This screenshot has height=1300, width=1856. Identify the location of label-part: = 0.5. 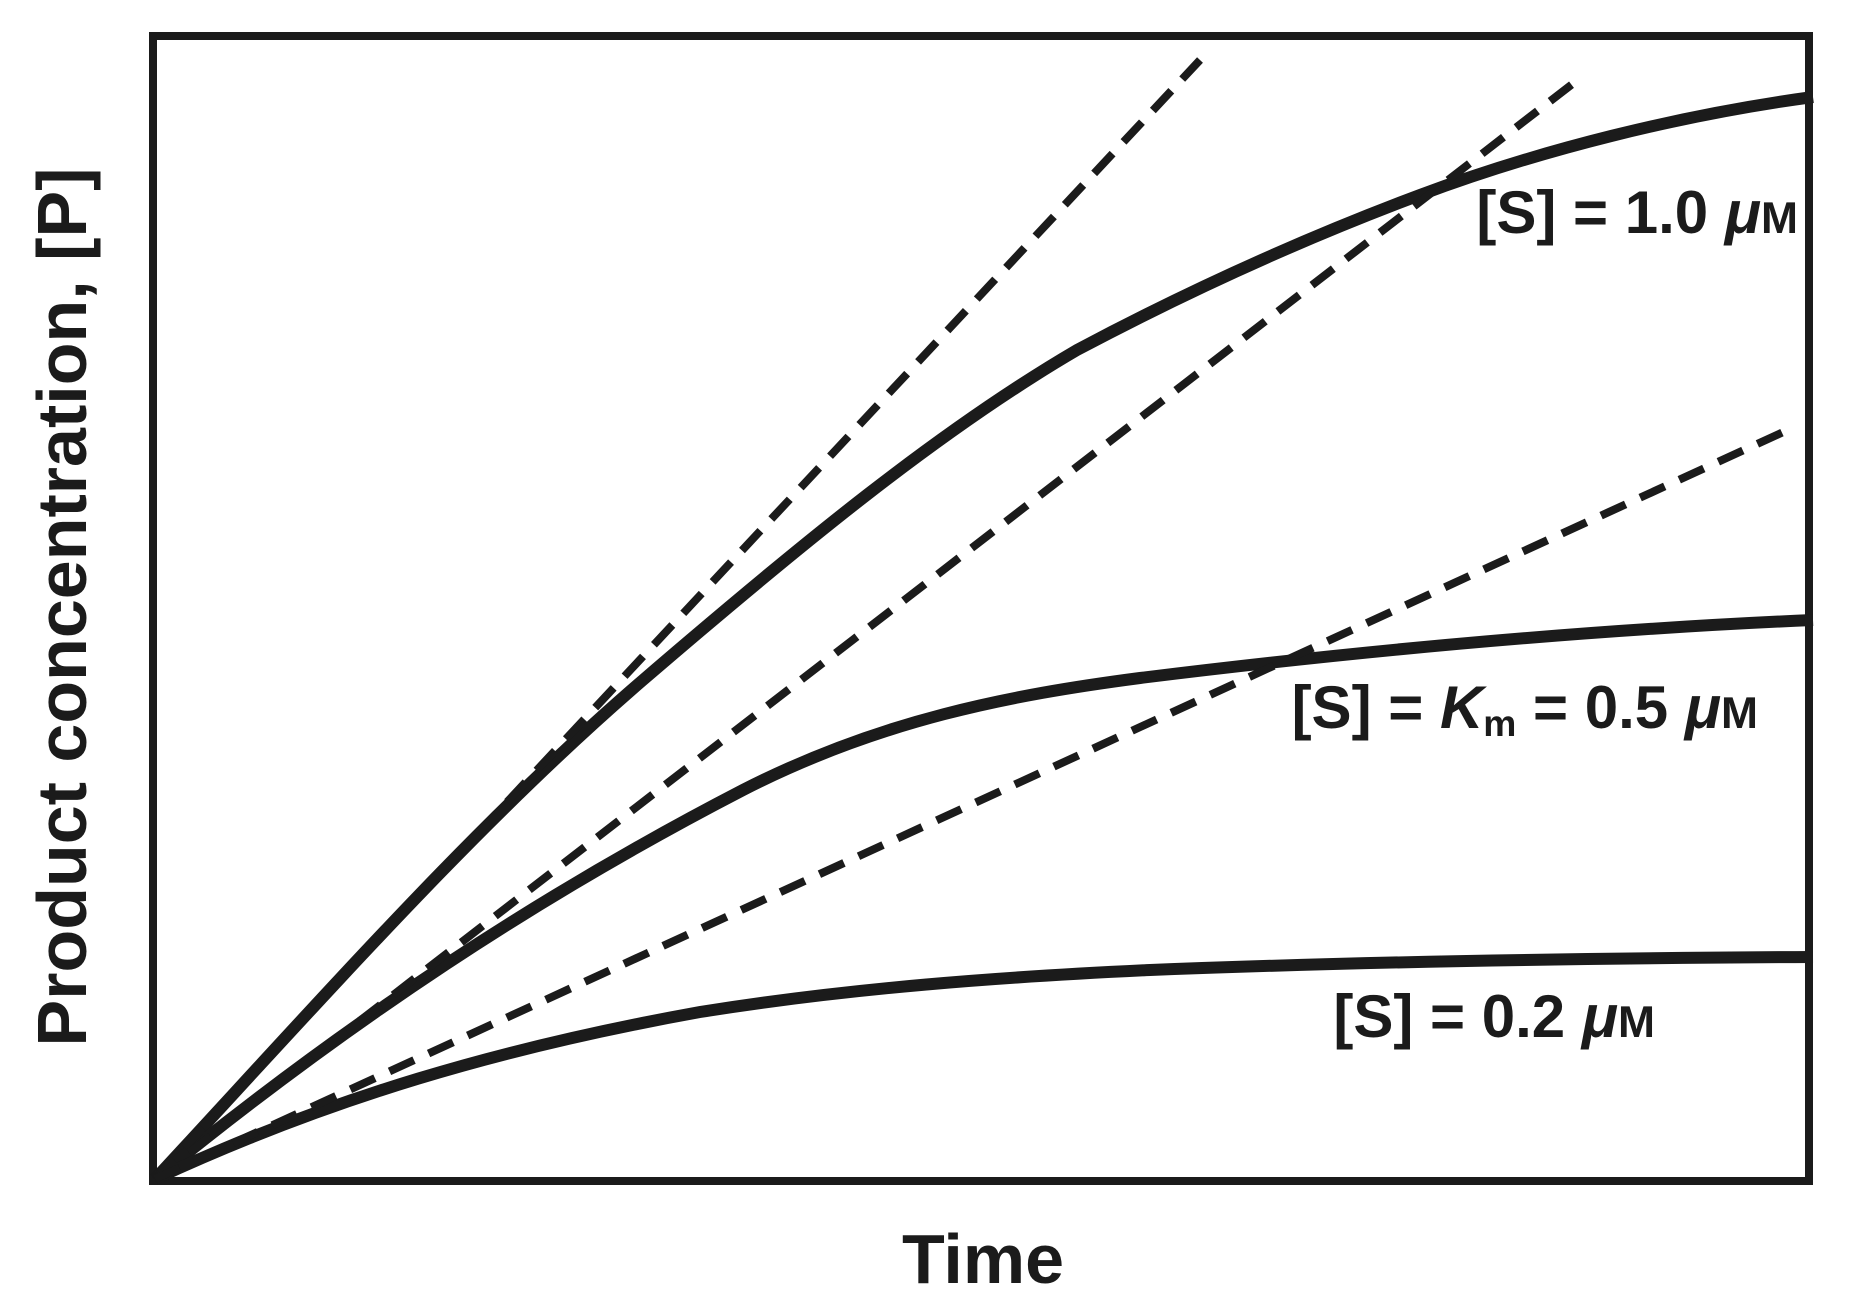
(1600, 707).